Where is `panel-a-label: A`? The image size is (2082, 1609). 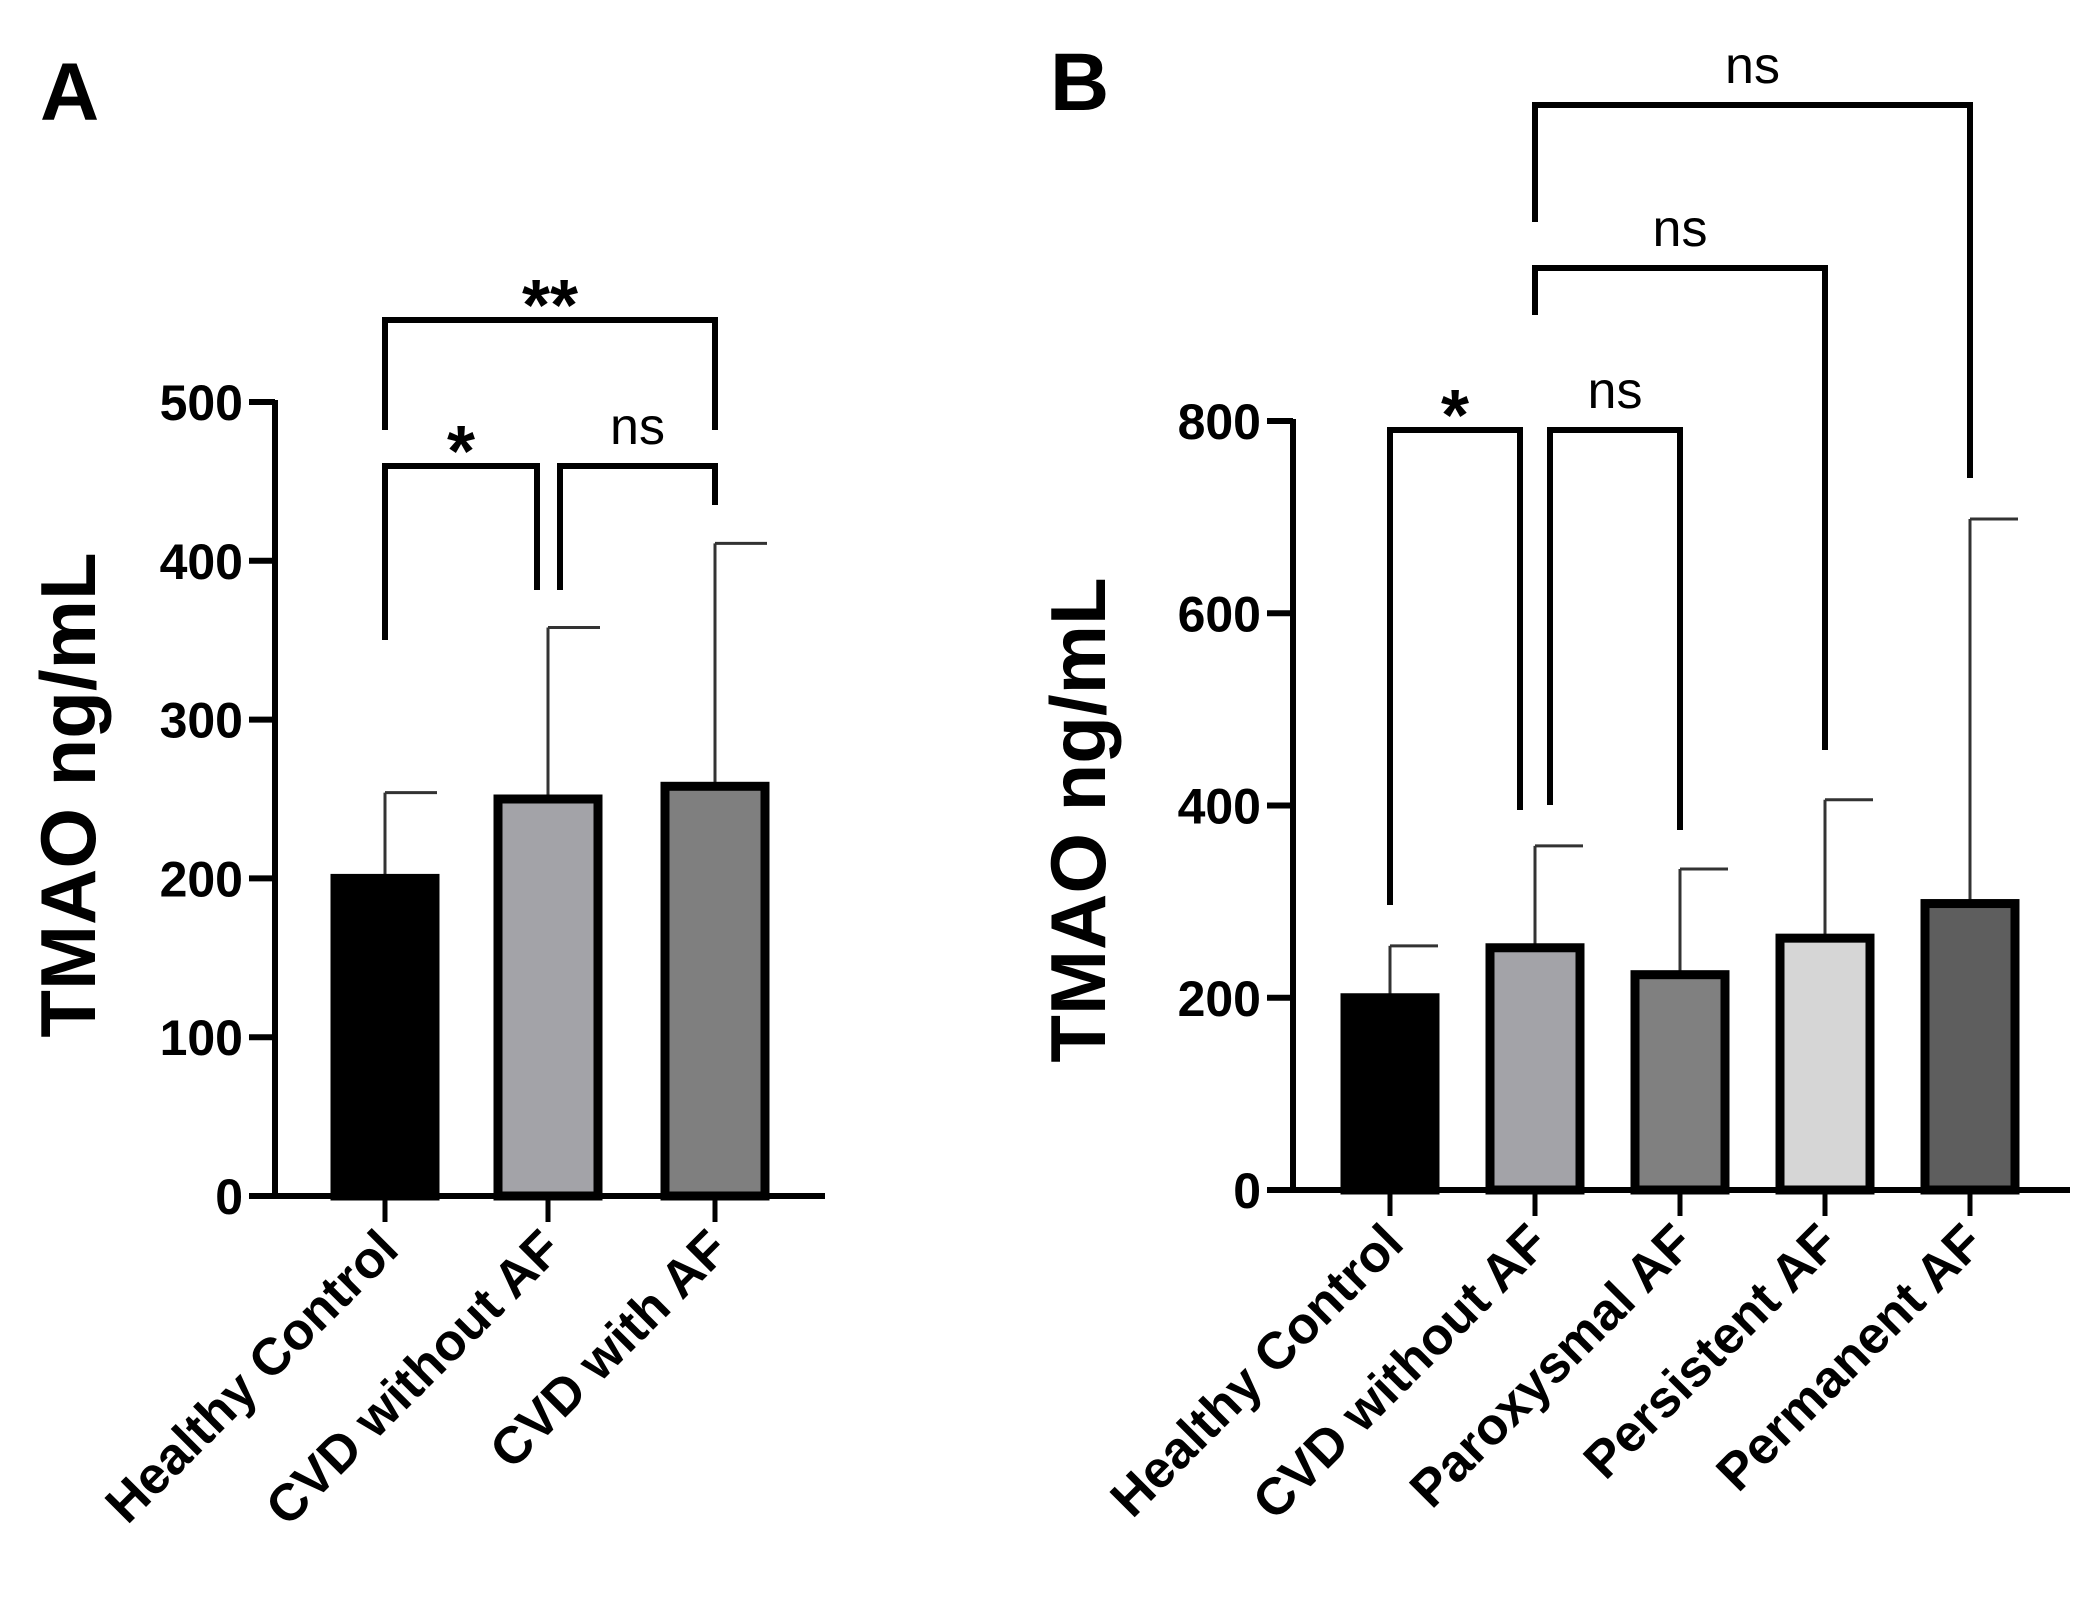
panel-a-label: A is located at coordinates (69, 92).